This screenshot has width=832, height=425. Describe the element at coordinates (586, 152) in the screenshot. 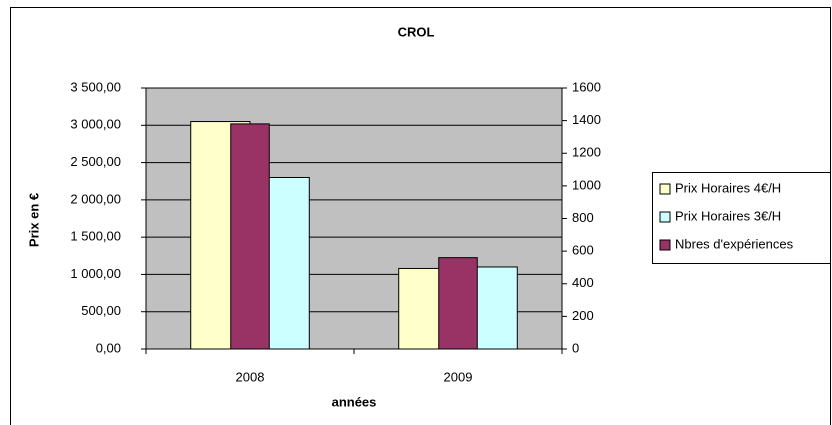

I see `y2-tick-label: 1200` at that location.